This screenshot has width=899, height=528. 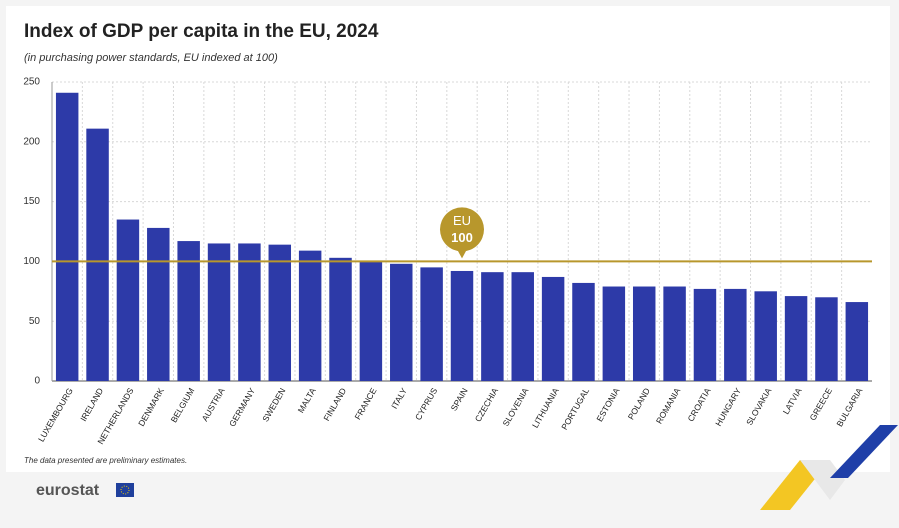 I want to click on eu-flag, so click(x=125, y=490).